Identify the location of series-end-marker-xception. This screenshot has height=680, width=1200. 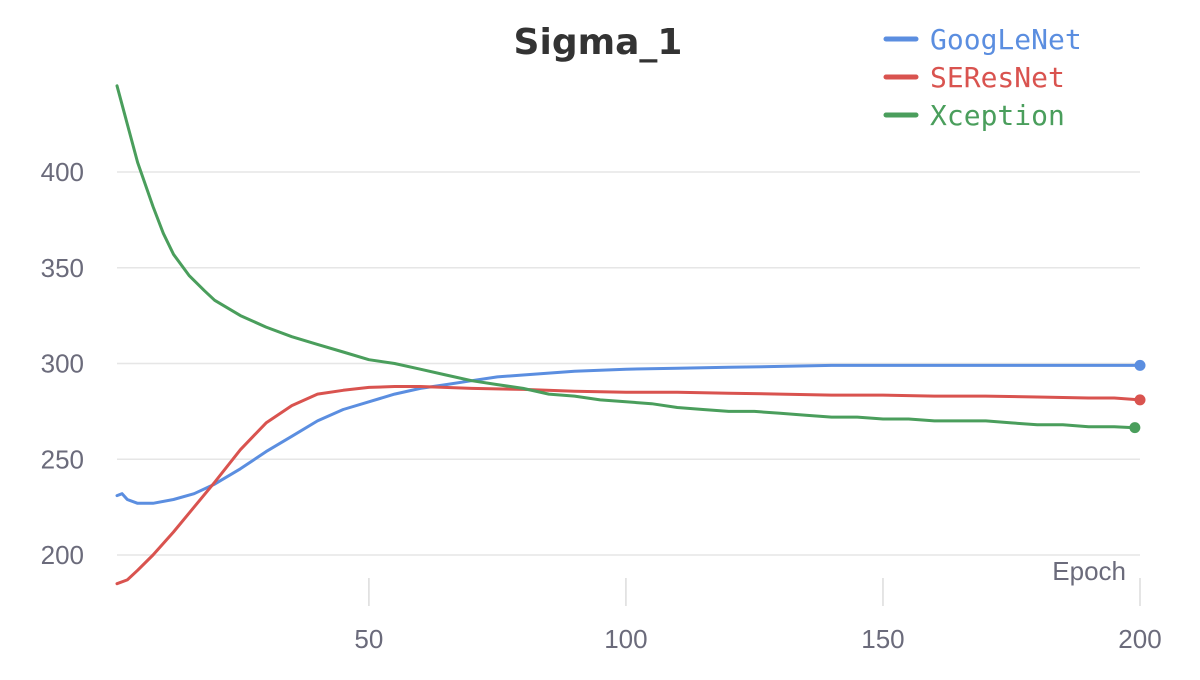
(1135, 428).